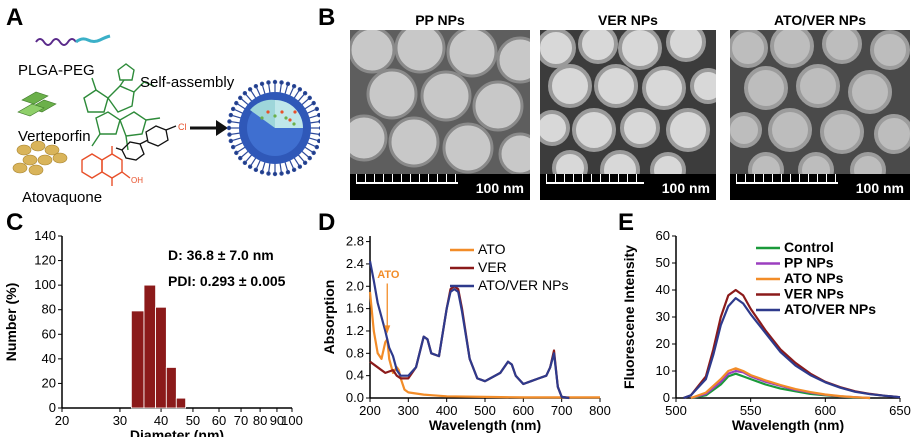  Describe the element at coordinates (45, 260) in the screenshot. I see `y-tick-label: 120` at that location.